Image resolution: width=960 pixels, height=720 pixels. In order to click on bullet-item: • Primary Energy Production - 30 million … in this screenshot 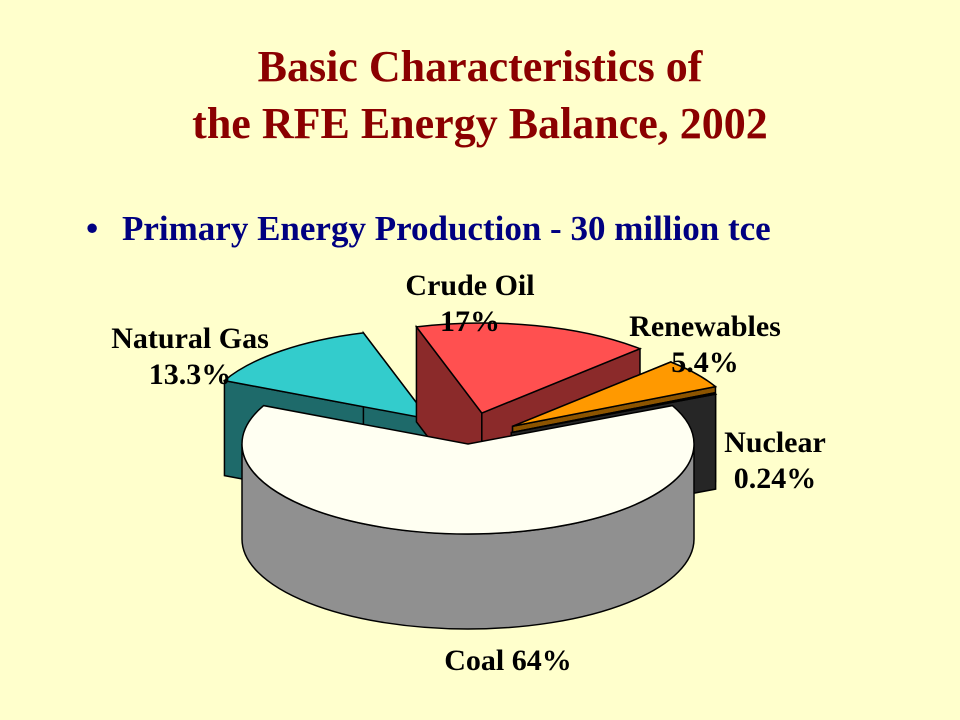, I will do `click(428, 229)`.